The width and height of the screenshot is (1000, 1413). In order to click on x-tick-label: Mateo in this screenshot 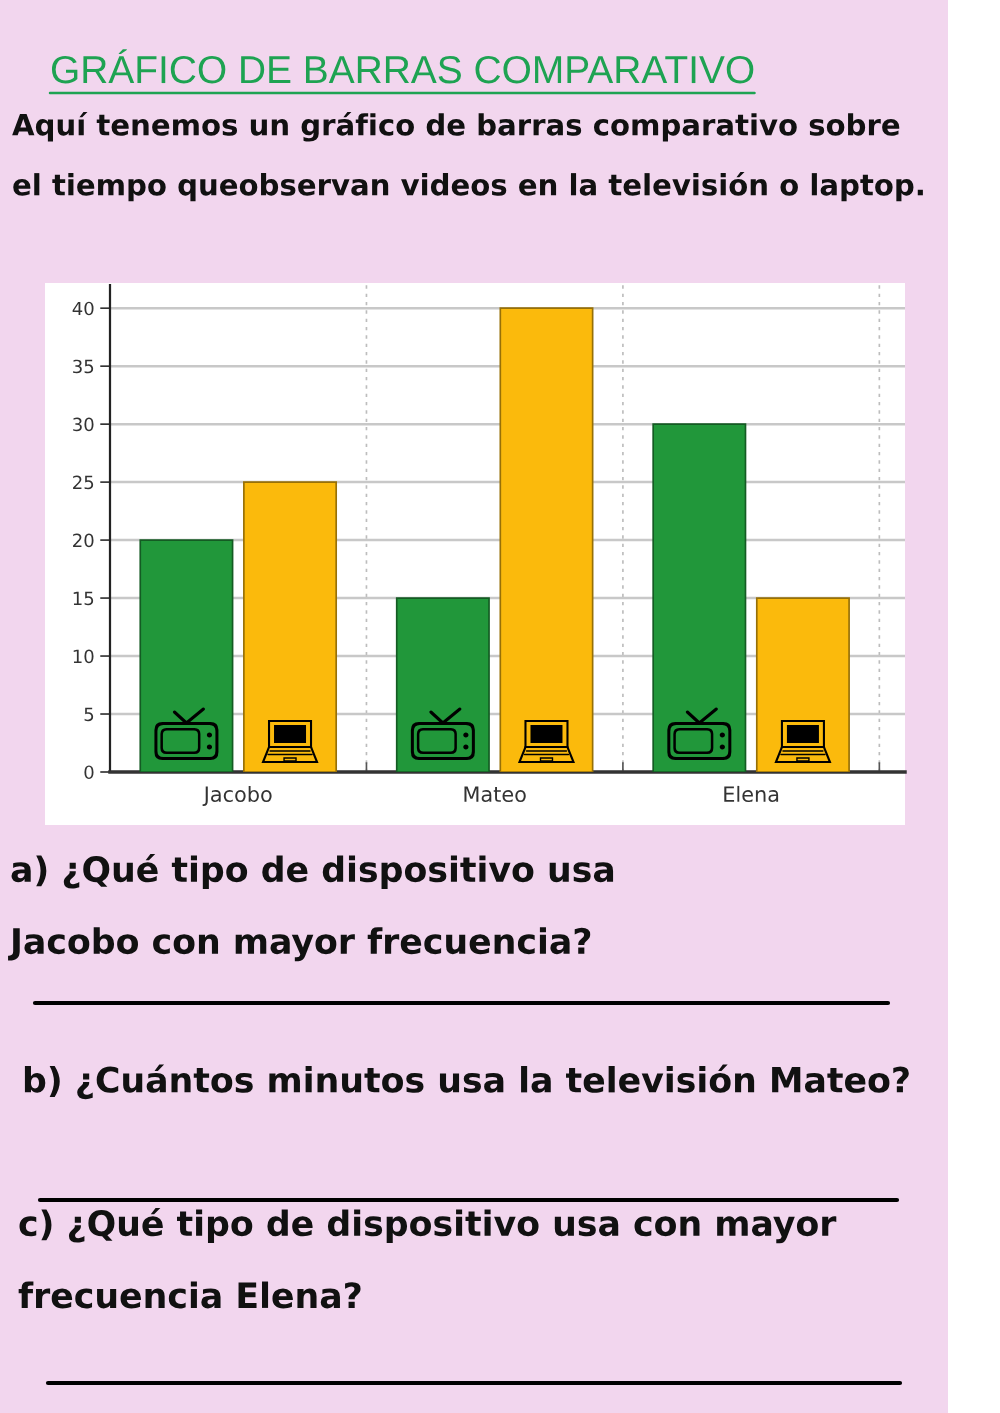, I will do `click(495, 794)`.